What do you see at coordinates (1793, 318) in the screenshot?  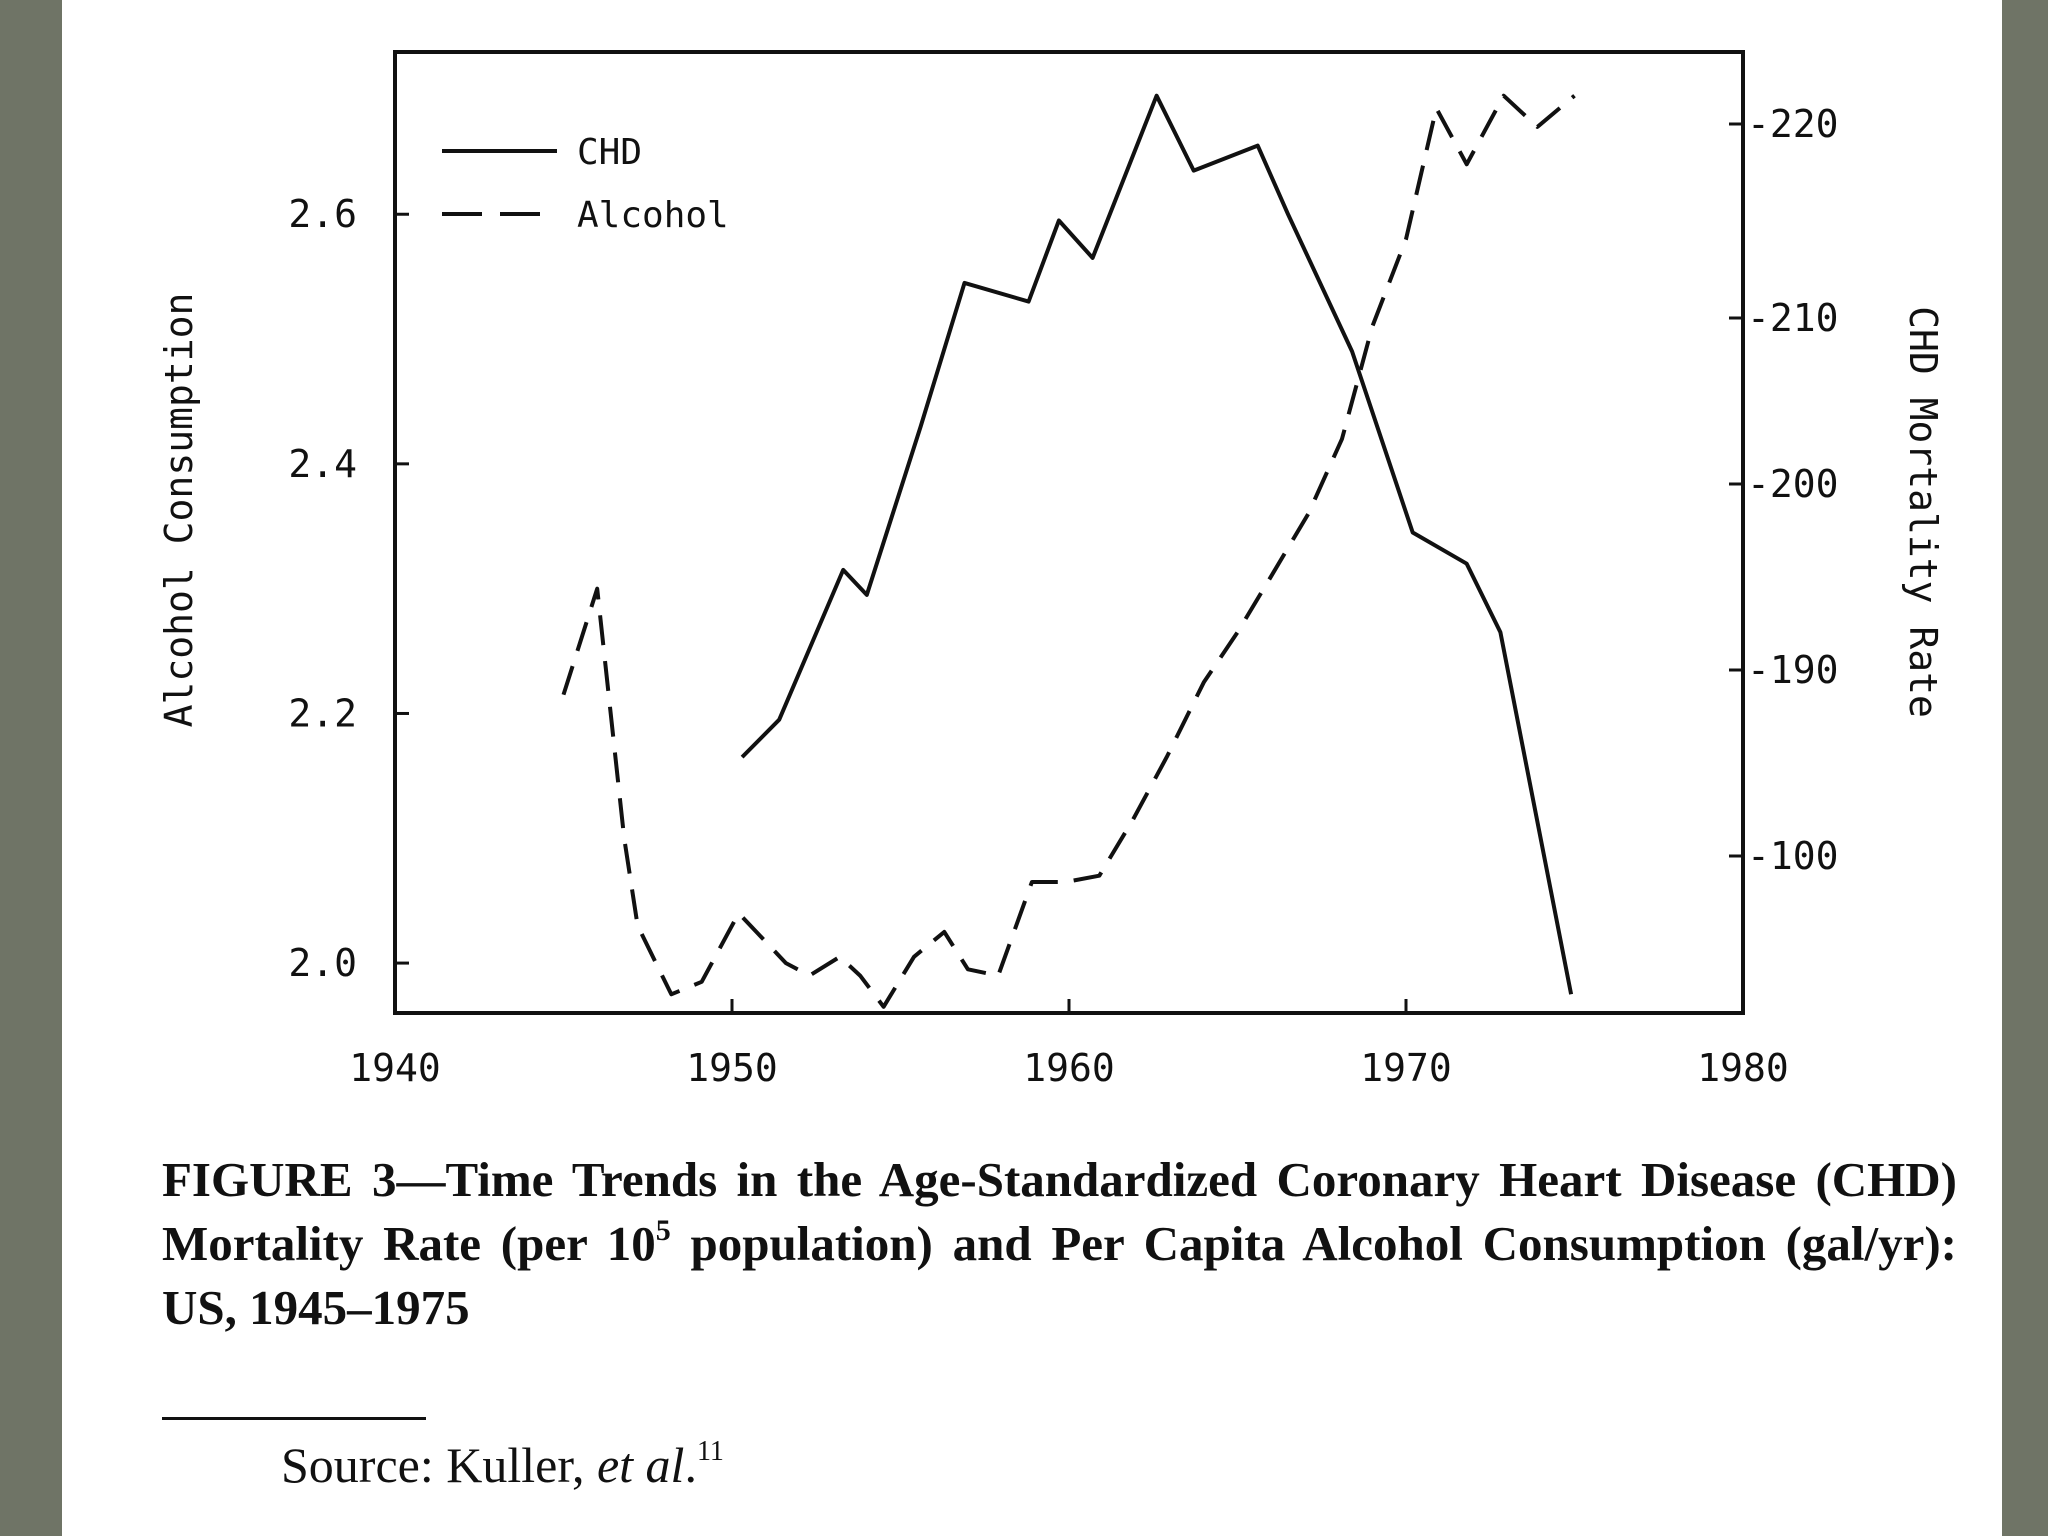 I see `y-right-tick-label: -210` at bounding box center [1793, 318].